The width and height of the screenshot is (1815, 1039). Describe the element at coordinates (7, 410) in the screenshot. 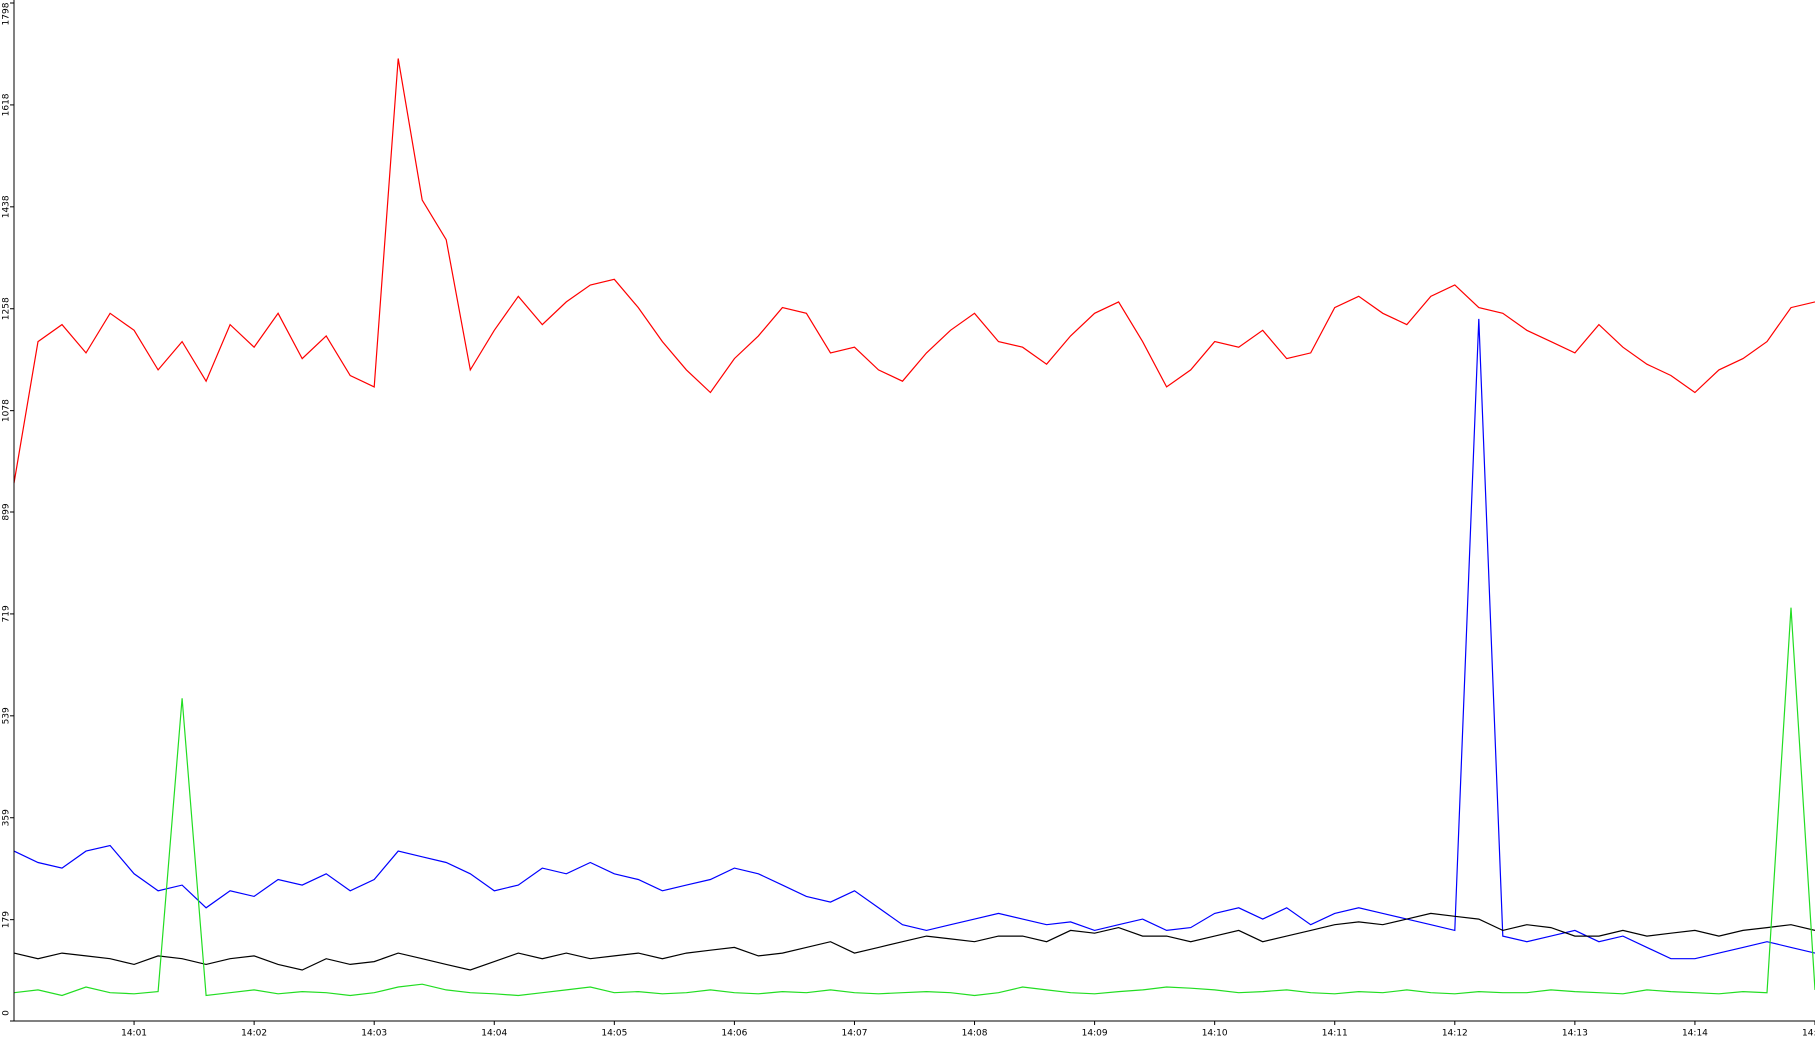

I see `y-tick-label: 1078` at that location.